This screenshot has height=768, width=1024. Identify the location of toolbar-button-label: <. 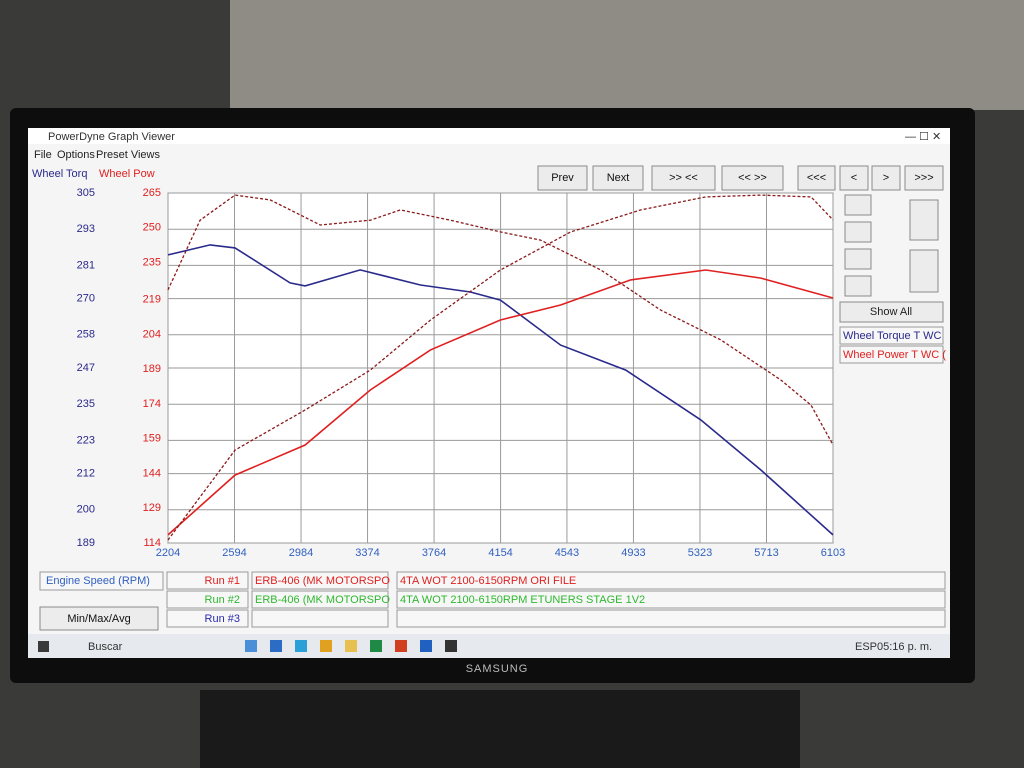
(854, 178).